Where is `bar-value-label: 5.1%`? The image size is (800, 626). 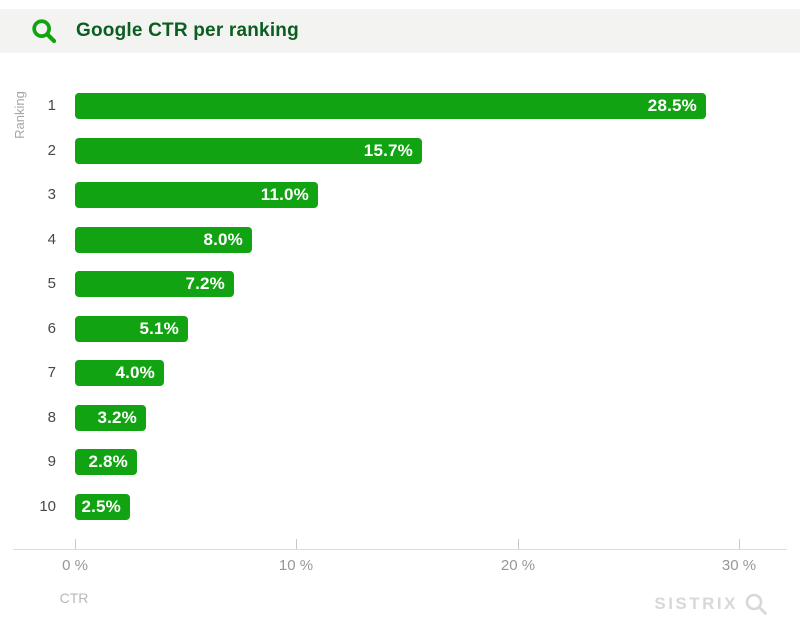
bar-value-label: 5.1% is located at coordinates (159, 328).